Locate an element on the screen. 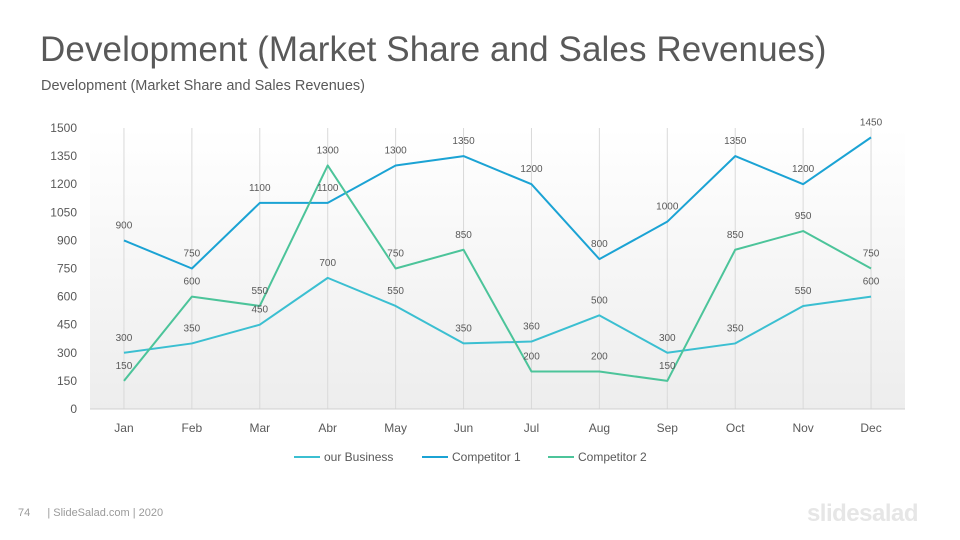 The height and width of the screenshot is (540, 960). data-label: 800 is located at coordinates (599, 244).